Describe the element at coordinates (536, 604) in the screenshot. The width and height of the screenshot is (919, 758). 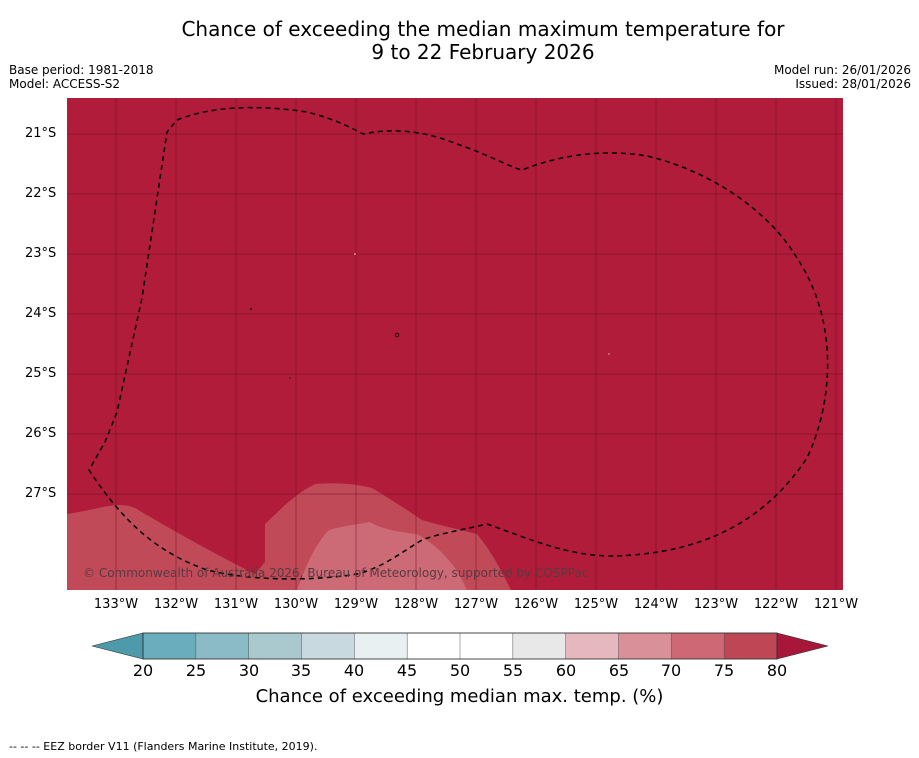
I see `lon-label: 126°W` at that location.